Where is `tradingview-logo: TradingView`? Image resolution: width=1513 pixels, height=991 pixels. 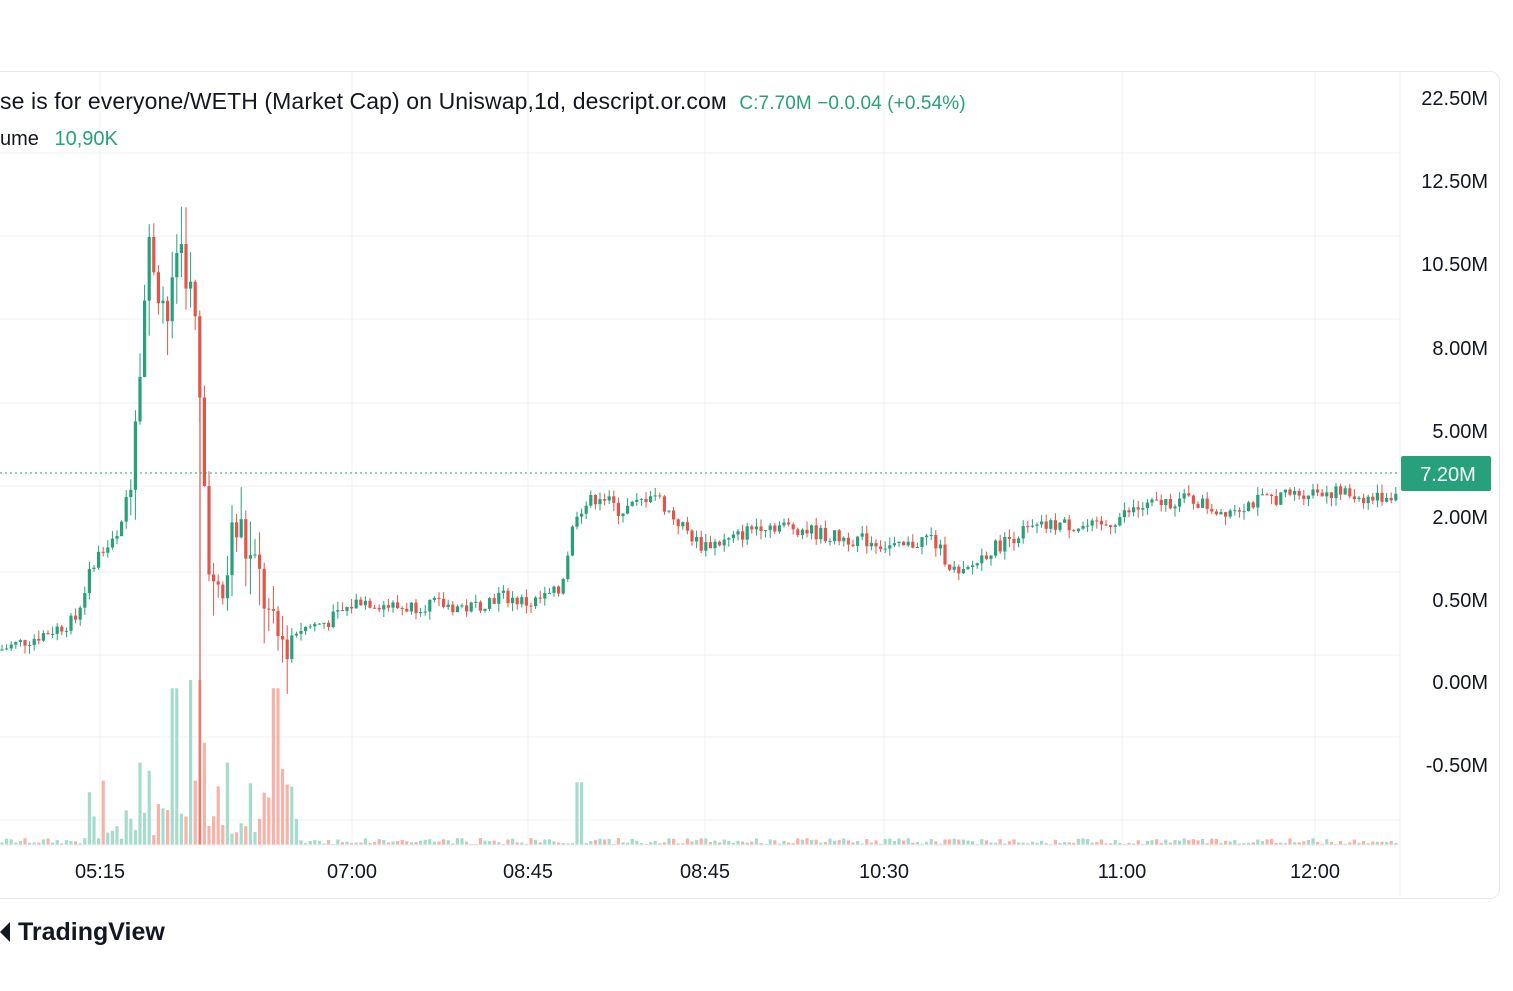 tradingview-logo: TradingView is located at coordinates (82, 932).